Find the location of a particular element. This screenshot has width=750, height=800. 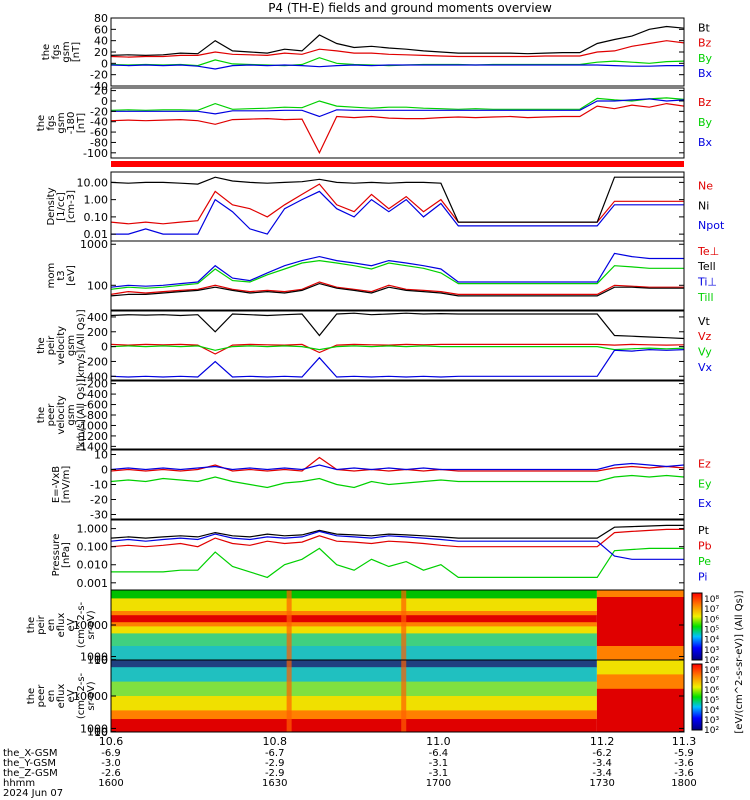

x-tick-label: 11.2 is located at coordinates (602, 741).